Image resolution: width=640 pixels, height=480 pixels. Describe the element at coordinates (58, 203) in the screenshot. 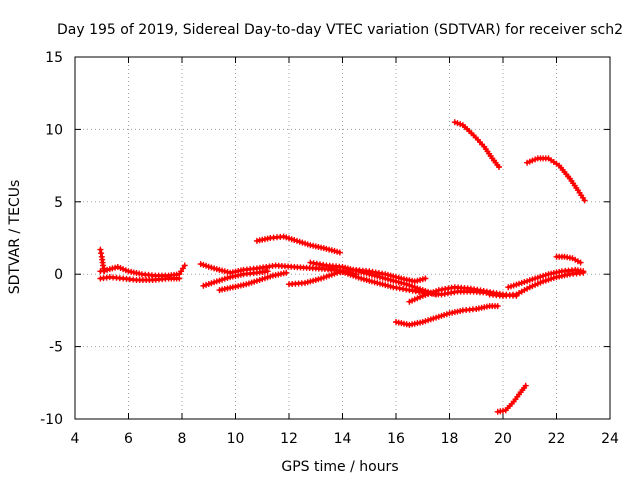

I see `y-tick-label: 5` at that location.